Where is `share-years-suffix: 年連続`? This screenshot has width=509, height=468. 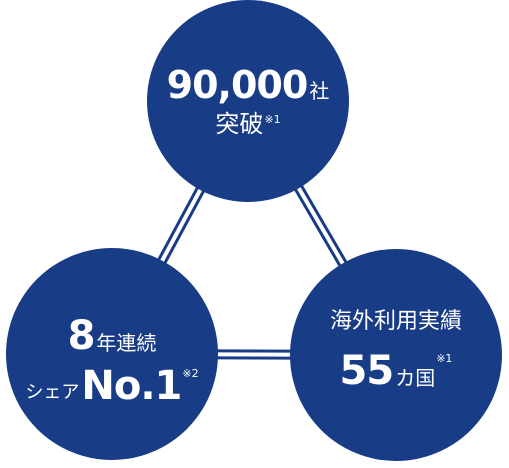
share-years-suffix: 年連続 is located at coordinates (126, 343).